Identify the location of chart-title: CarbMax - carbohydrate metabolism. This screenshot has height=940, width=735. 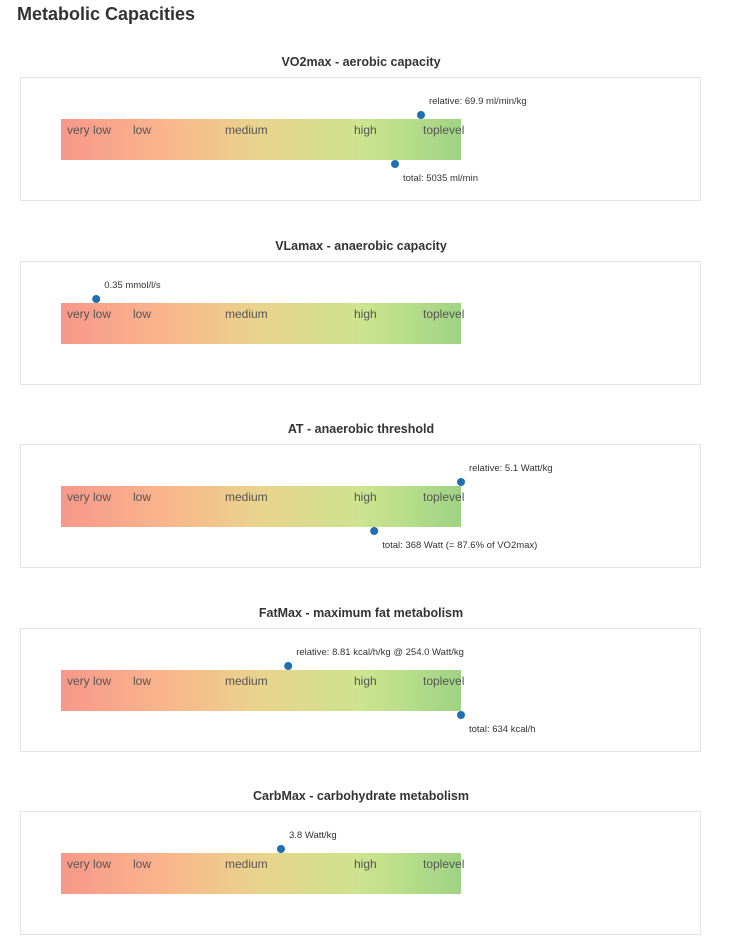
(361, 796).